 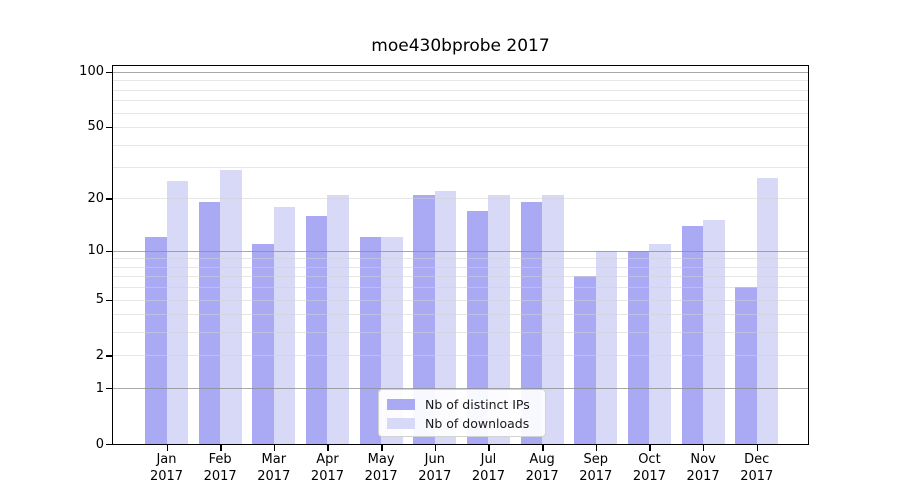 What do you see at coordinates (606, 347) in the screenshot?
I see `bar-sep-downloads` at bounding box center [606, 347].